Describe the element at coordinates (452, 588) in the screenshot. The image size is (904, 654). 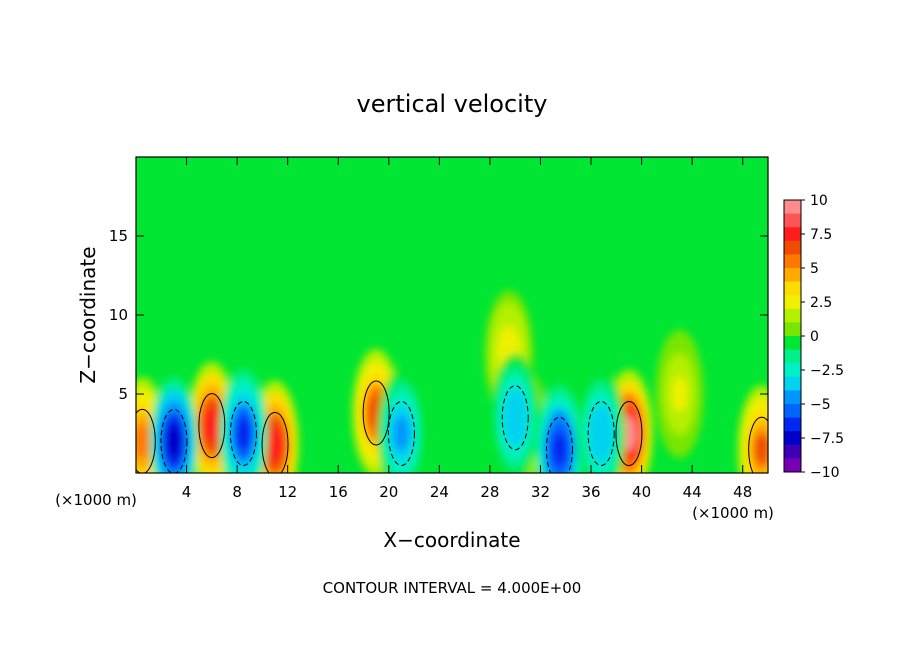
I see `contour-interval-label: CONTOUR INTERVAL = 4.000E+00` at that location.